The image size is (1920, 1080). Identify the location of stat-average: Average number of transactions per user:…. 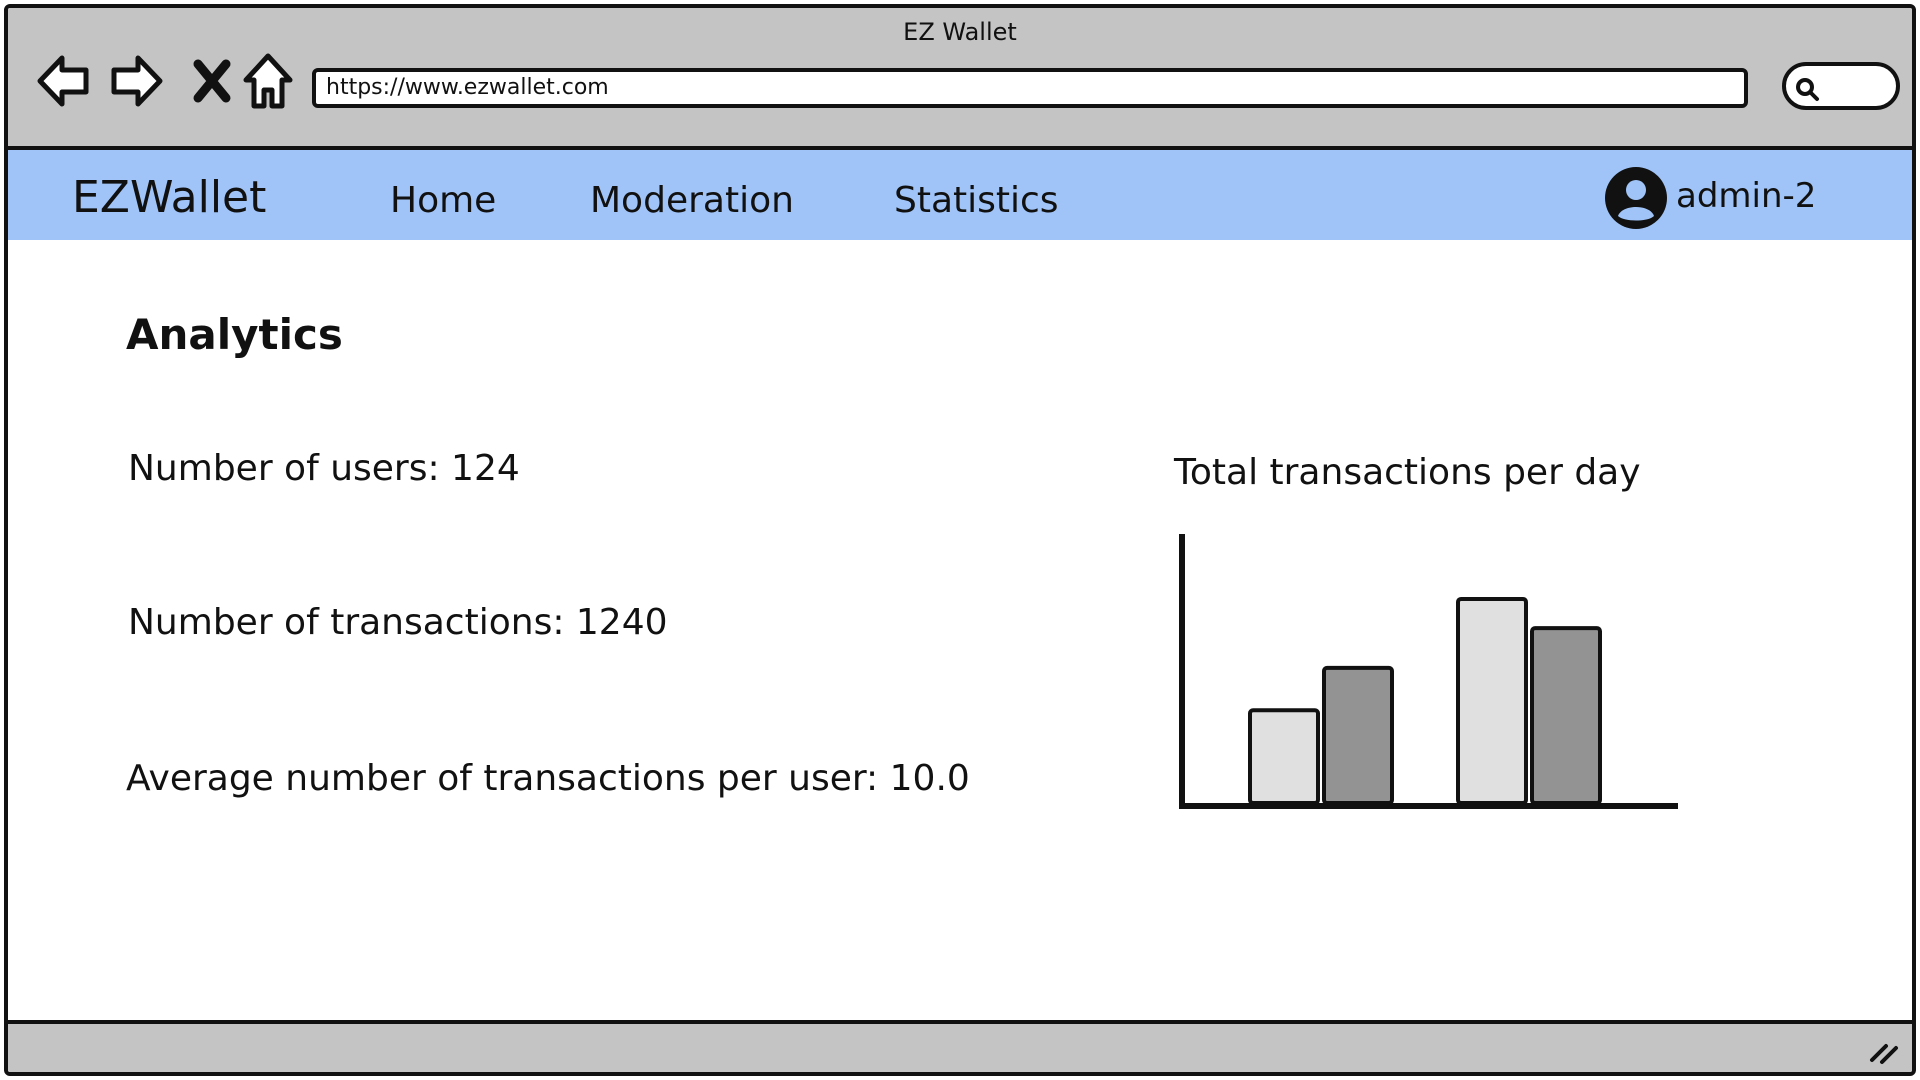
(548, 778).